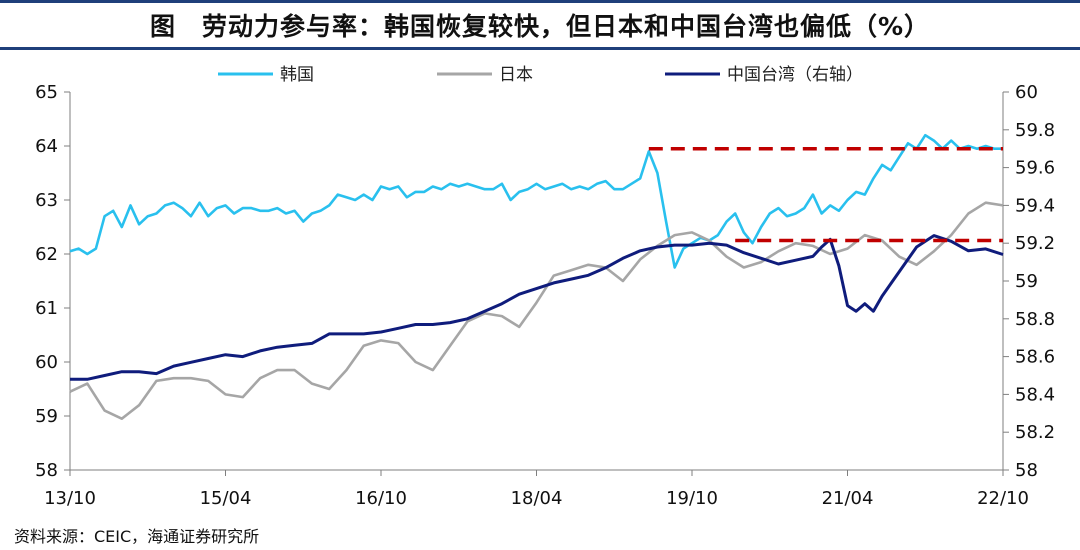 Image resolution: width=1080 pixels, height=550 pixels. I want to click on left-y-tick-label: 58, so click(46, 470).